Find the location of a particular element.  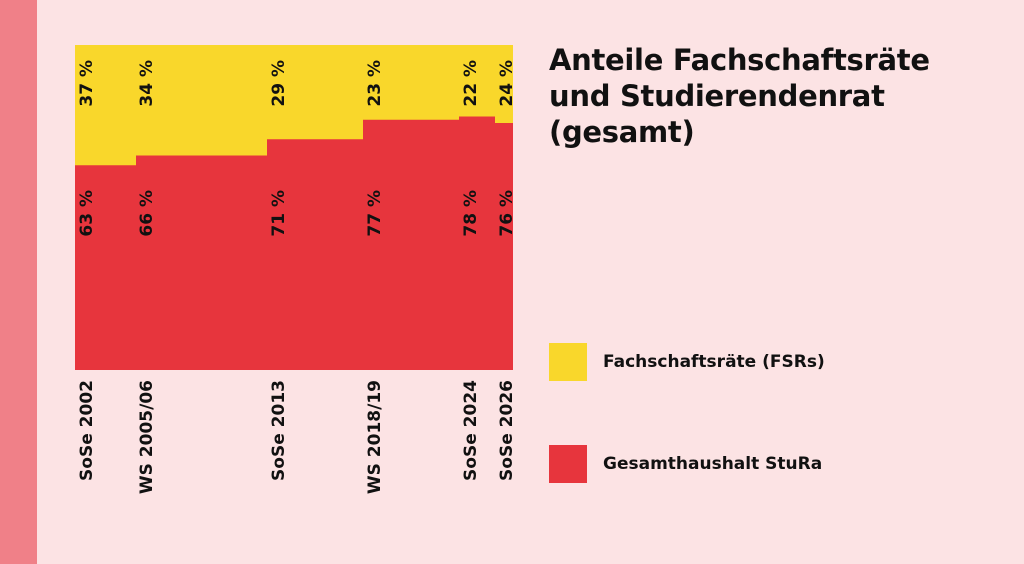

x-tick-label: WS 2005/06 is located at coordinates (147, 437).